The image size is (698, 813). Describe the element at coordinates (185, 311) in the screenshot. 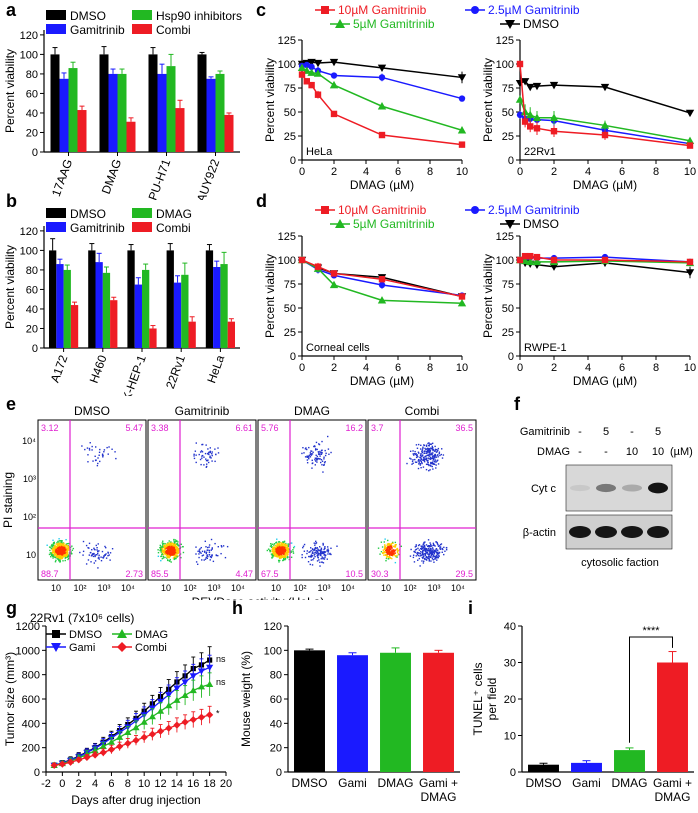

I see `bar-DMAG-22Rv1` at that location.